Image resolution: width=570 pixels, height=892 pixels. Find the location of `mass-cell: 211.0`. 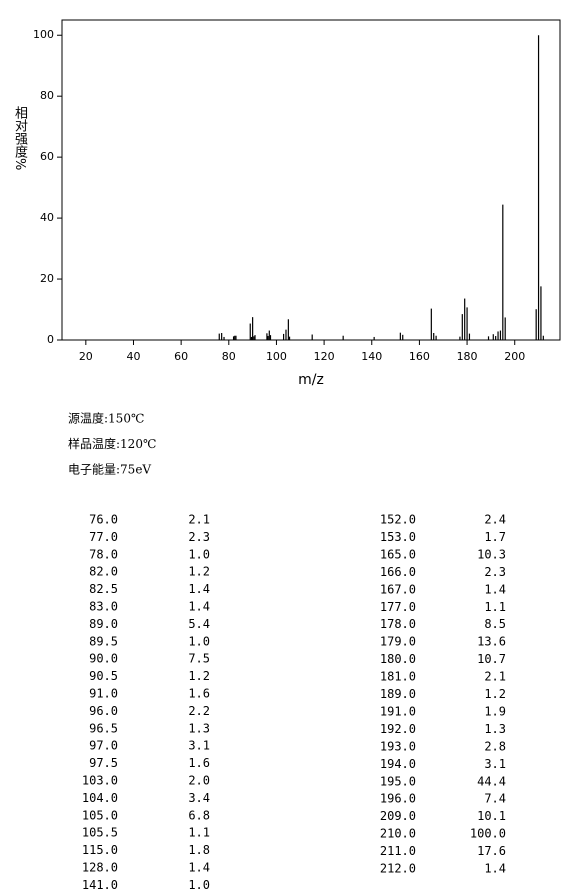

mass-cell: 211.0 is located at coordinates (398, 851).